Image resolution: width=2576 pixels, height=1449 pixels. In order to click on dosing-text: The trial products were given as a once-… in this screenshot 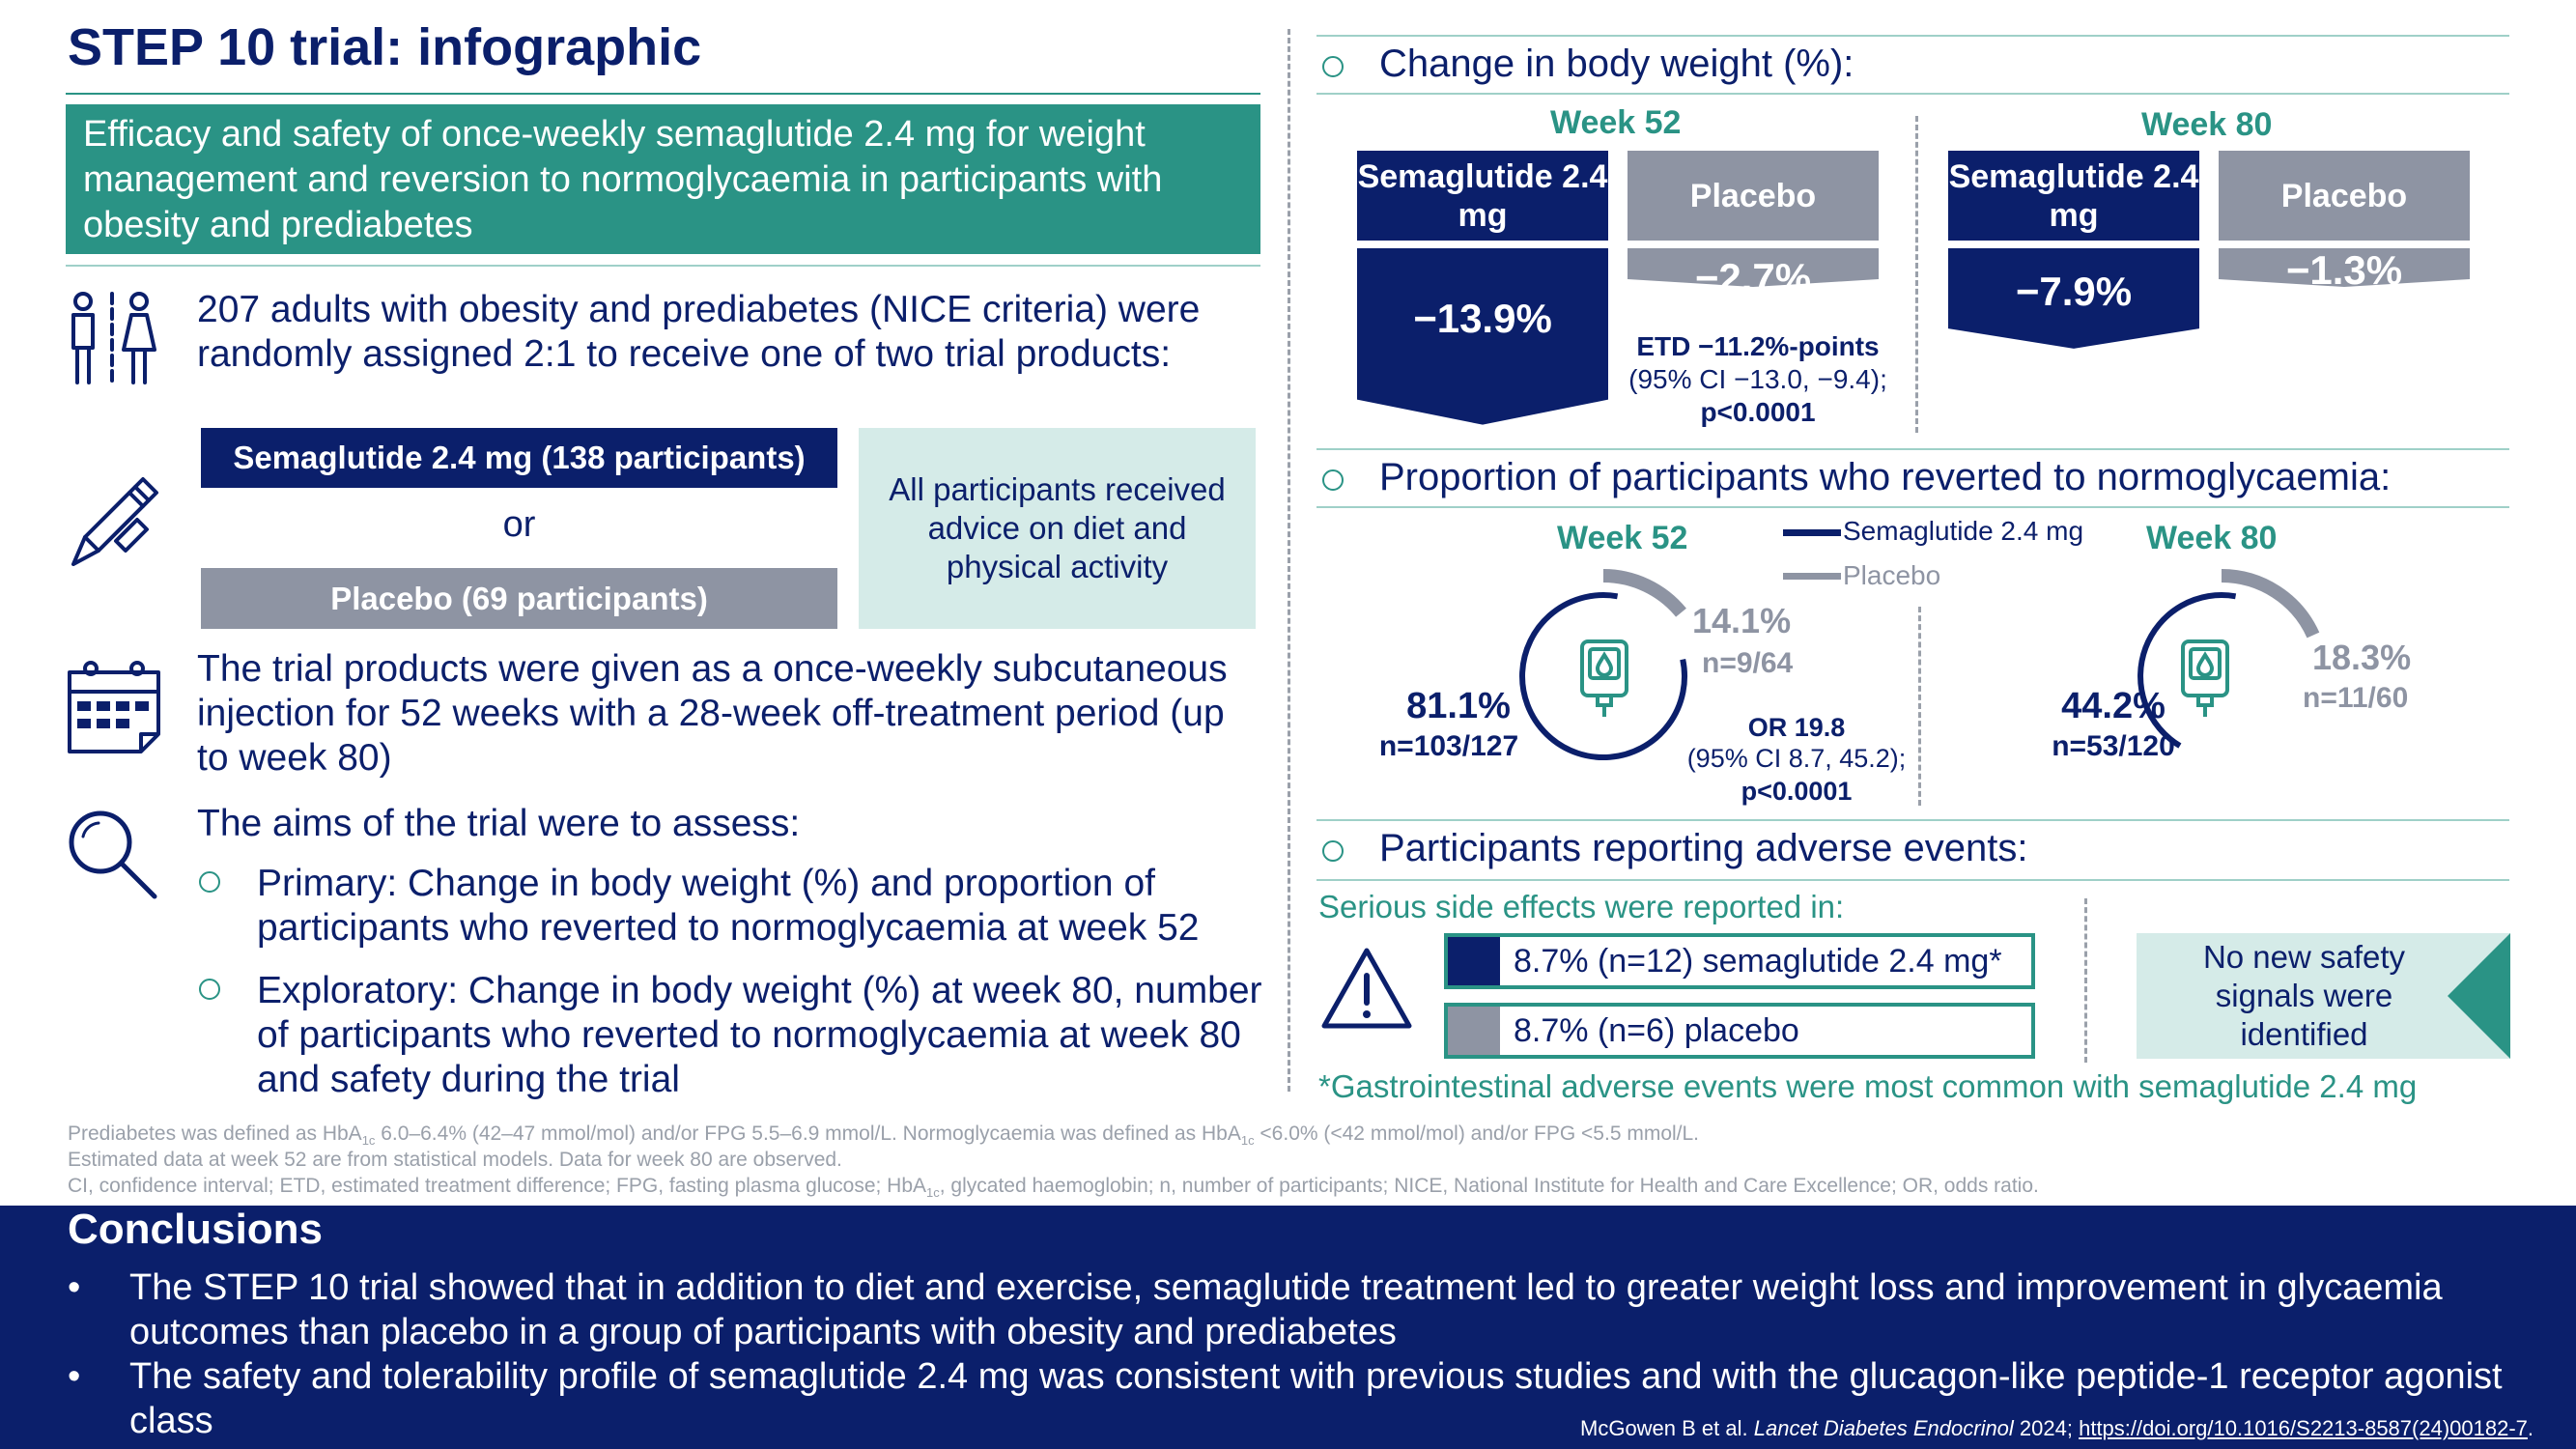, I will do `click(712, 713)`.